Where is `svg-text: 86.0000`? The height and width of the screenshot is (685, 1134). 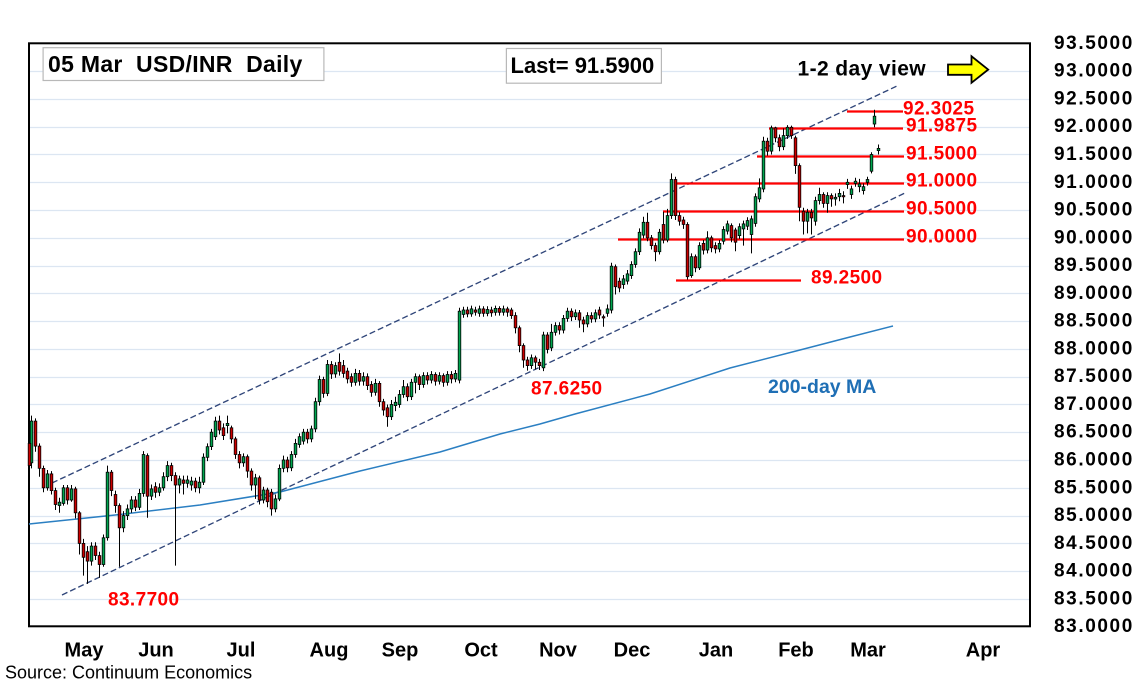
svg-text: 86.0000 is located at coordinates (1094, 460).